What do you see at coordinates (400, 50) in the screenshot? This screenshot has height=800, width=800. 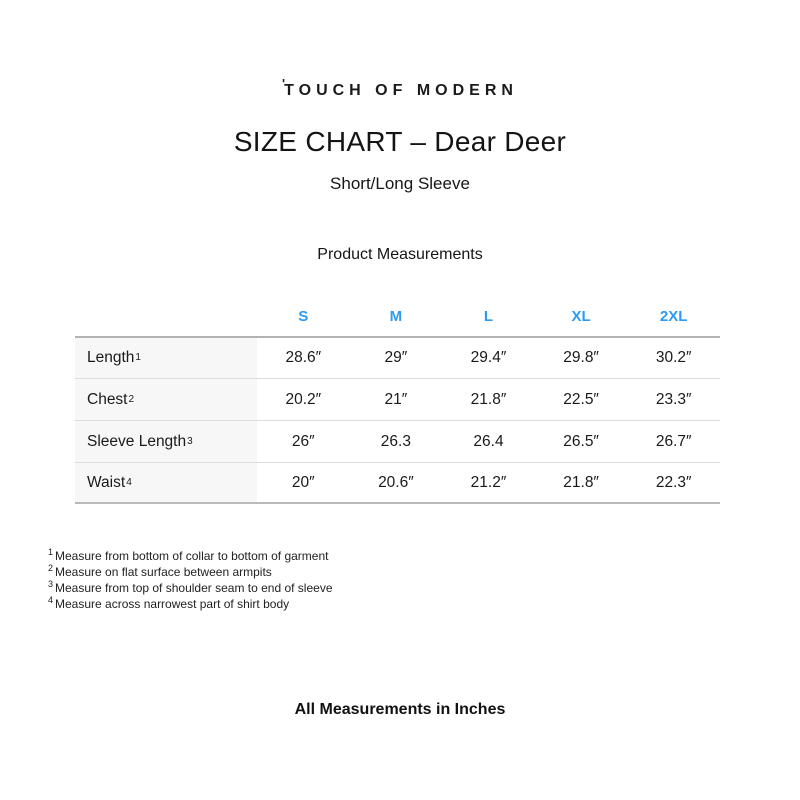 I see `brand-logo: 'TOUCH OF MODERN` at bounding box center [400, 50].